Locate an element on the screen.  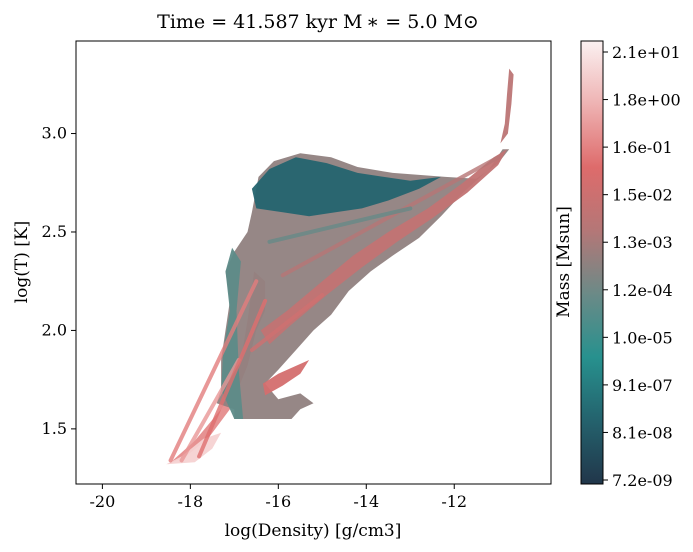
heatmap-region-hot-shell is located at coordinates (346, 187).